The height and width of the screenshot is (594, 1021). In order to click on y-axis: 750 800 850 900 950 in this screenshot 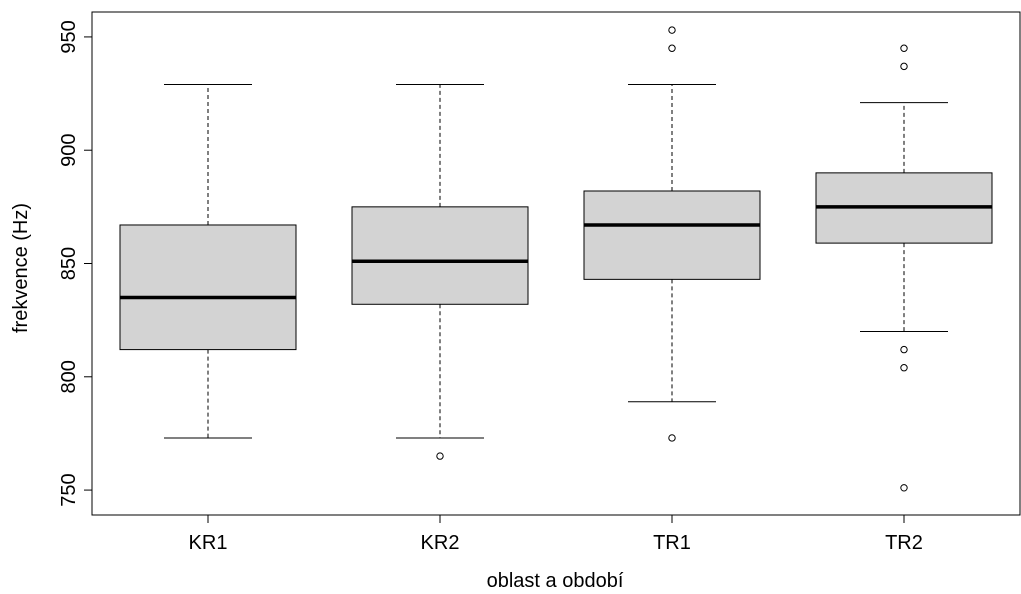, I will do `click(75, 263)`.